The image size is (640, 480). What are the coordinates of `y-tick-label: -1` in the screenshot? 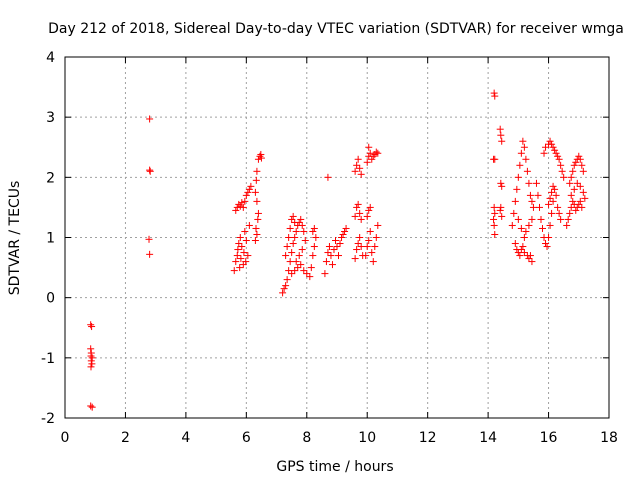 It's located at (48, 359).